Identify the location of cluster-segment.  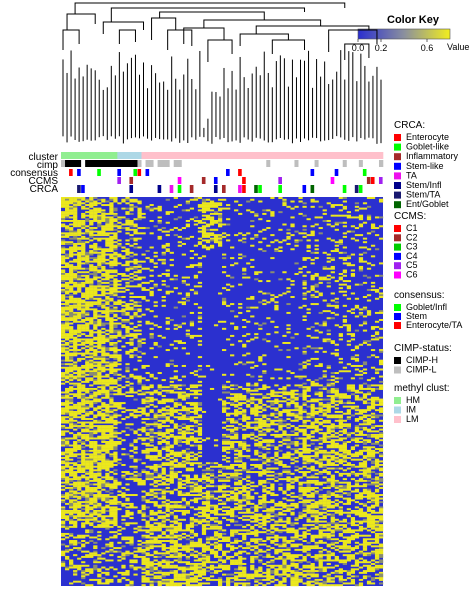
(89, 155).